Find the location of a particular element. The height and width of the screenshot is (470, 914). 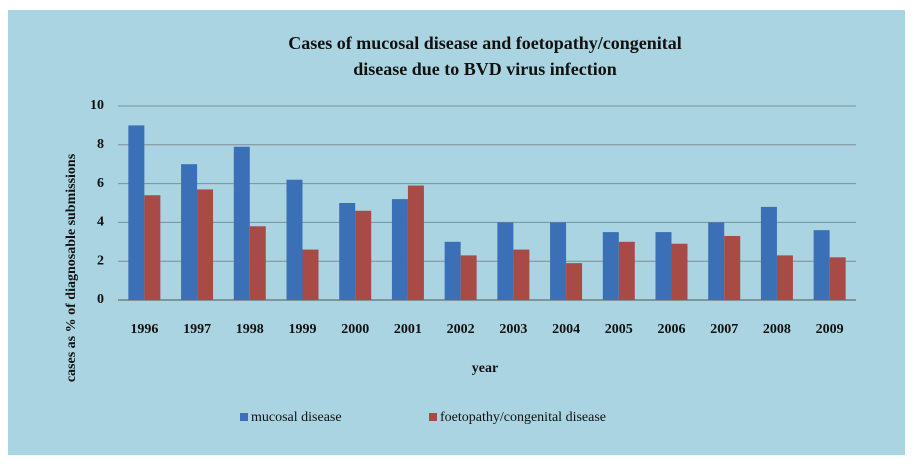

x-tick-label: 2009 is located at coordinates (830, 329).